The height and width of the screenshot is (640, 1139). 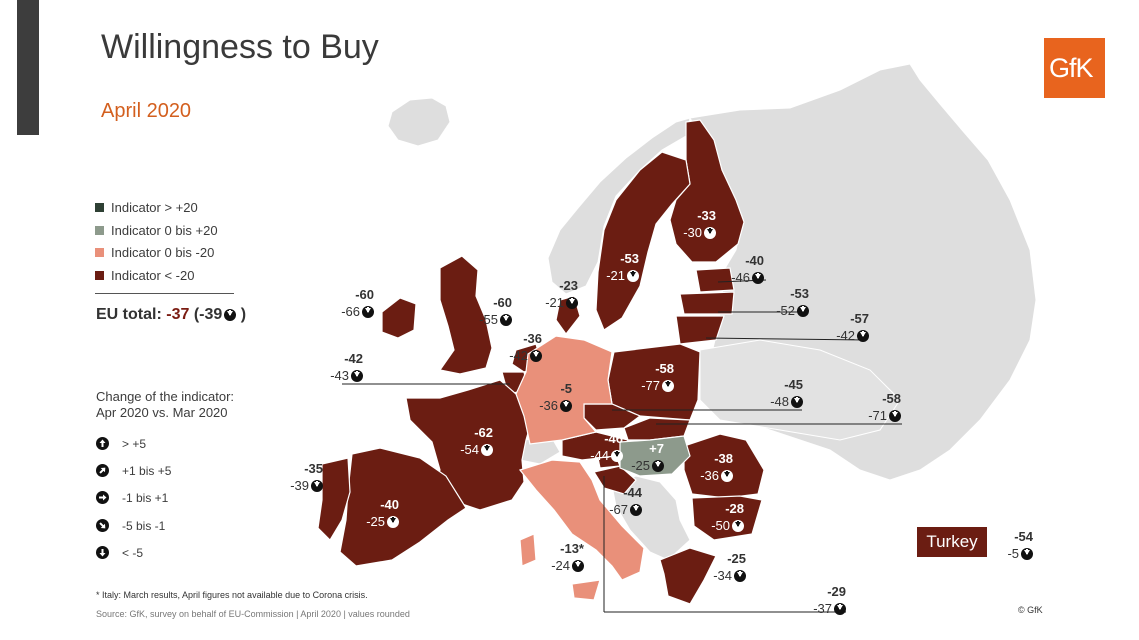 What do you see at coordinates (707, 303) in the screenshot?
I see `latvia-shape` at bounding box center [707, 303].